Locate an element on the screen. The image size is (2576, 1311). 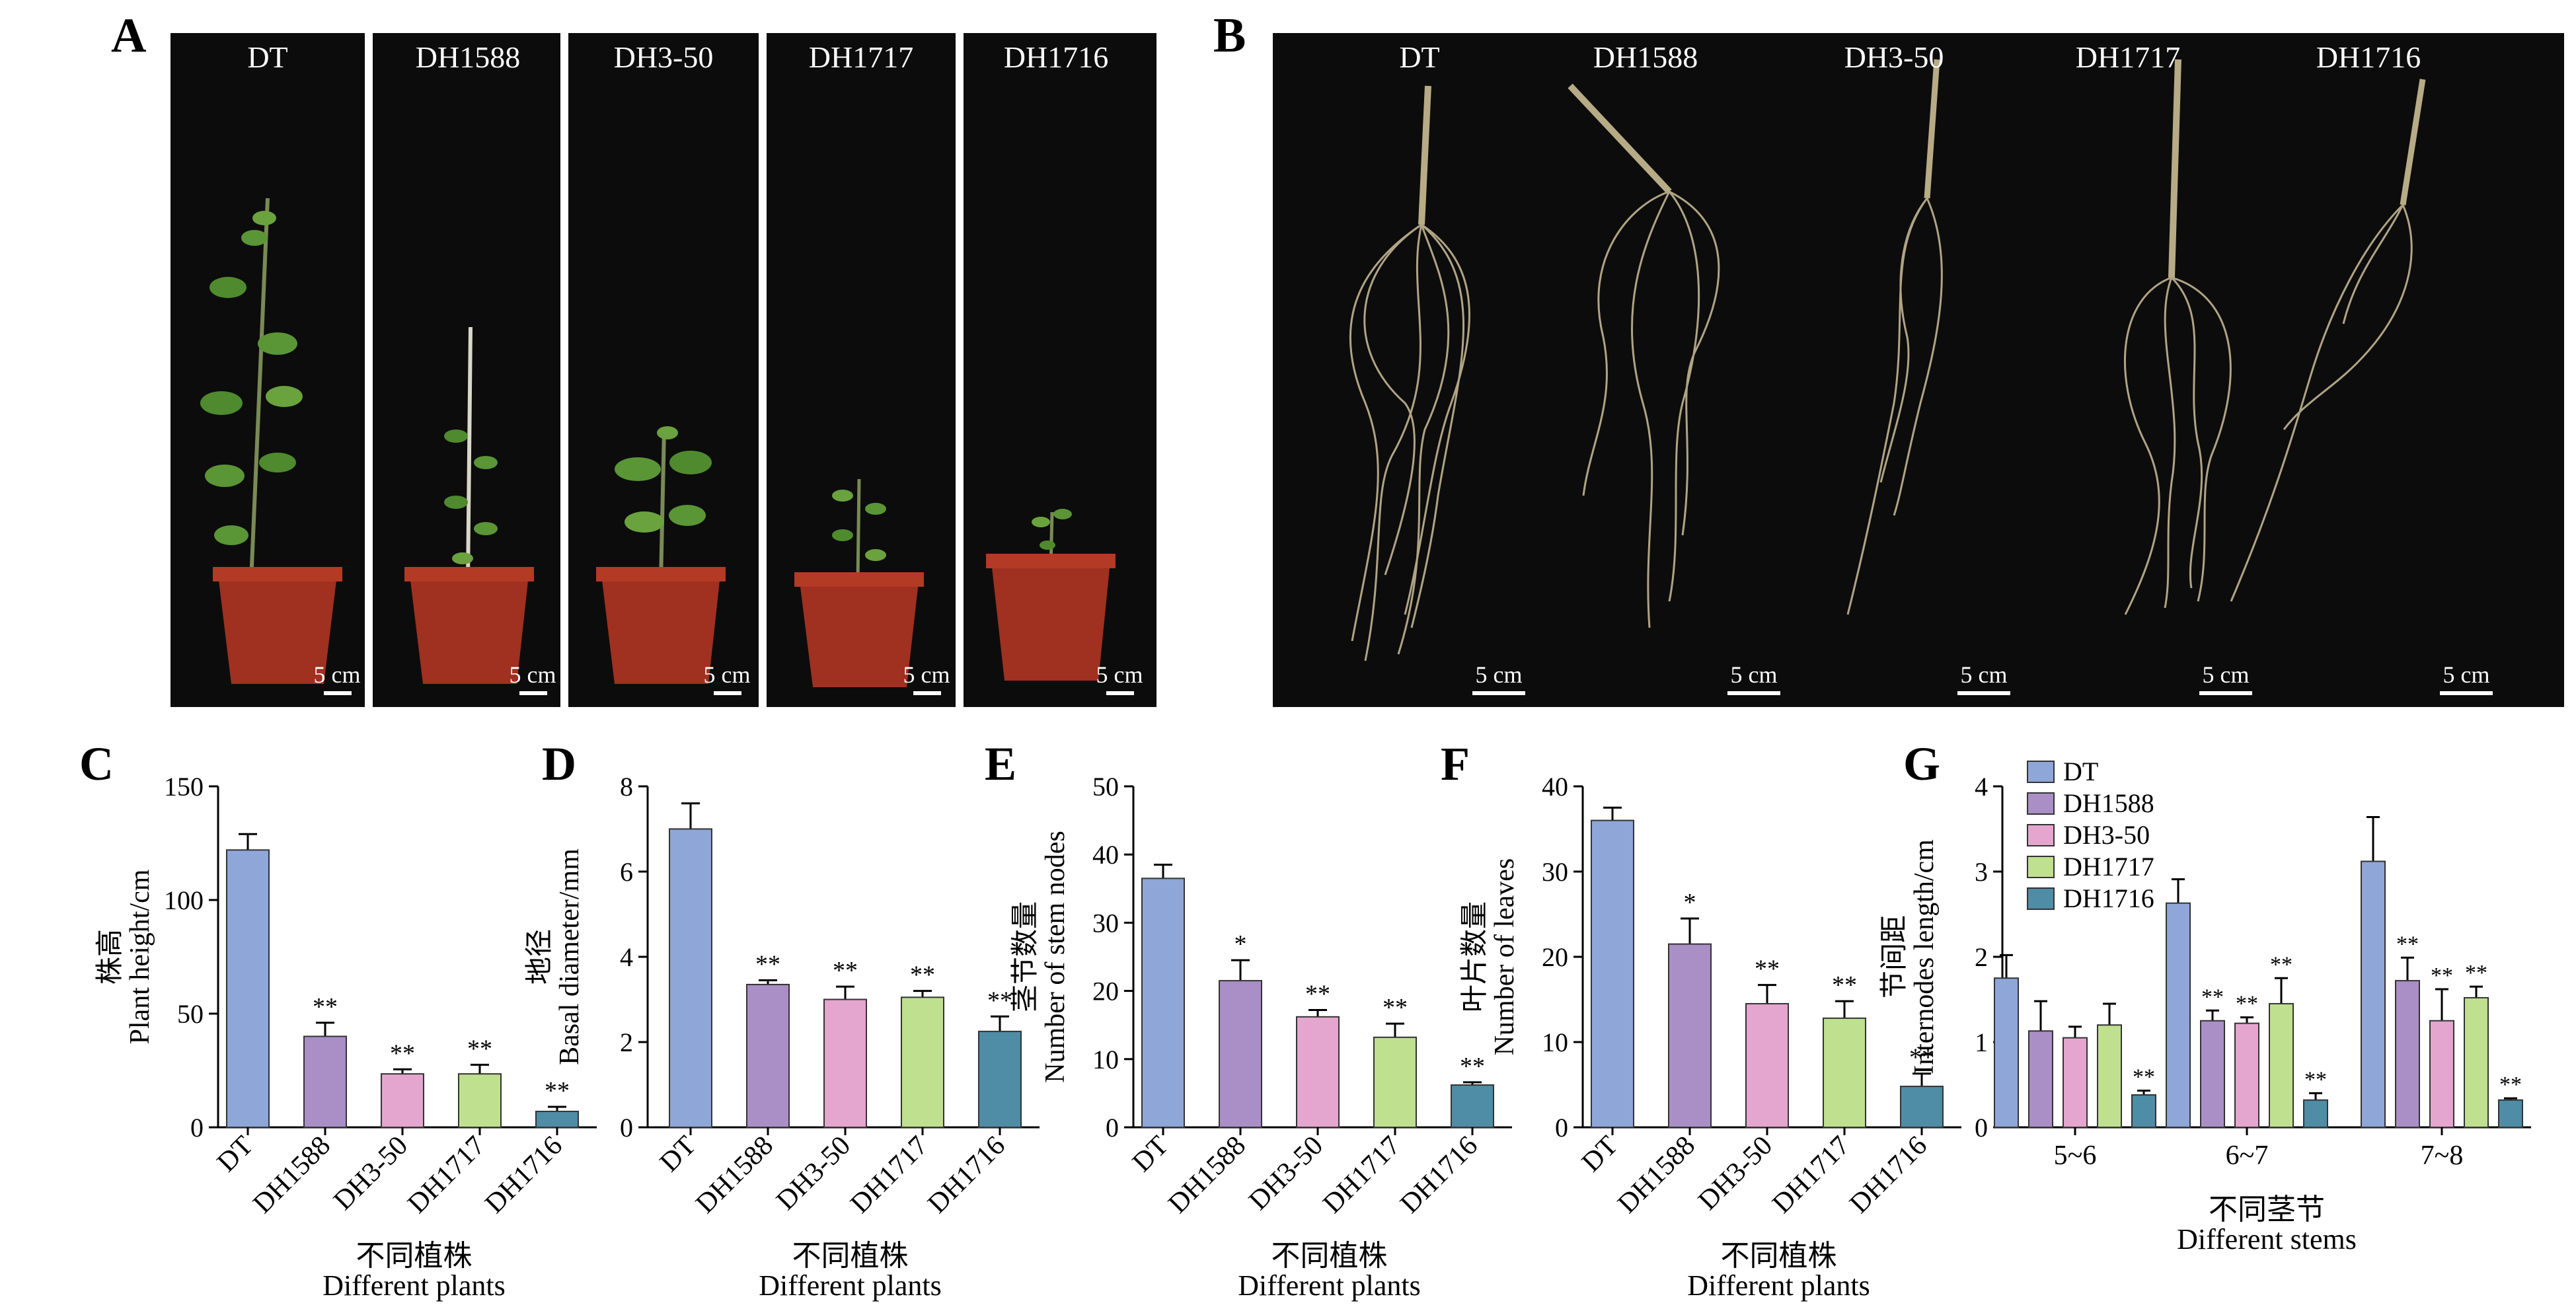
chart-d-ylabel-cn: 地径 is located at coordinates (540, 957).